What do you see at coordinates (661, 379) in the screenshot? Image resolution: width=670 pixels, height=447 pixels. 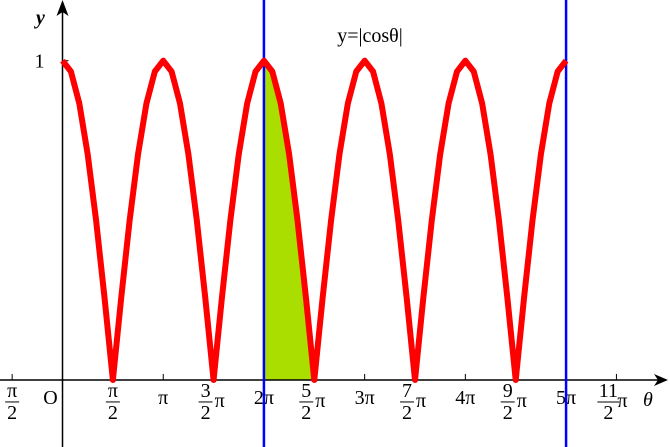 I see `x-axis-arrow` at bounding box center [661, 379].